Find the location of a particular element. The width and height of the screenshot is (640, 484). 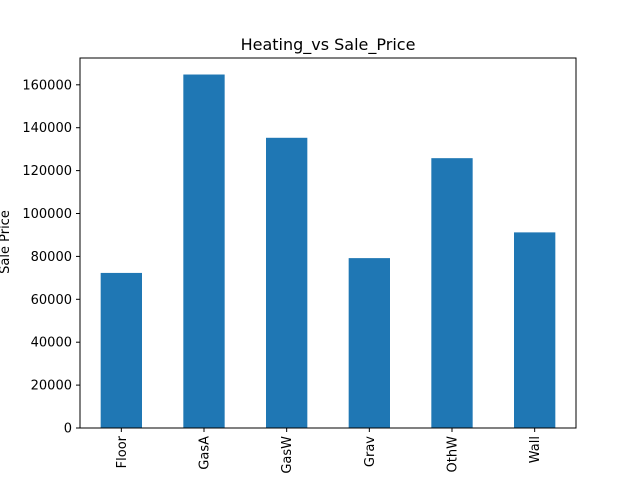

y-tick-label: 80000 is located at coordinates (51, 257).